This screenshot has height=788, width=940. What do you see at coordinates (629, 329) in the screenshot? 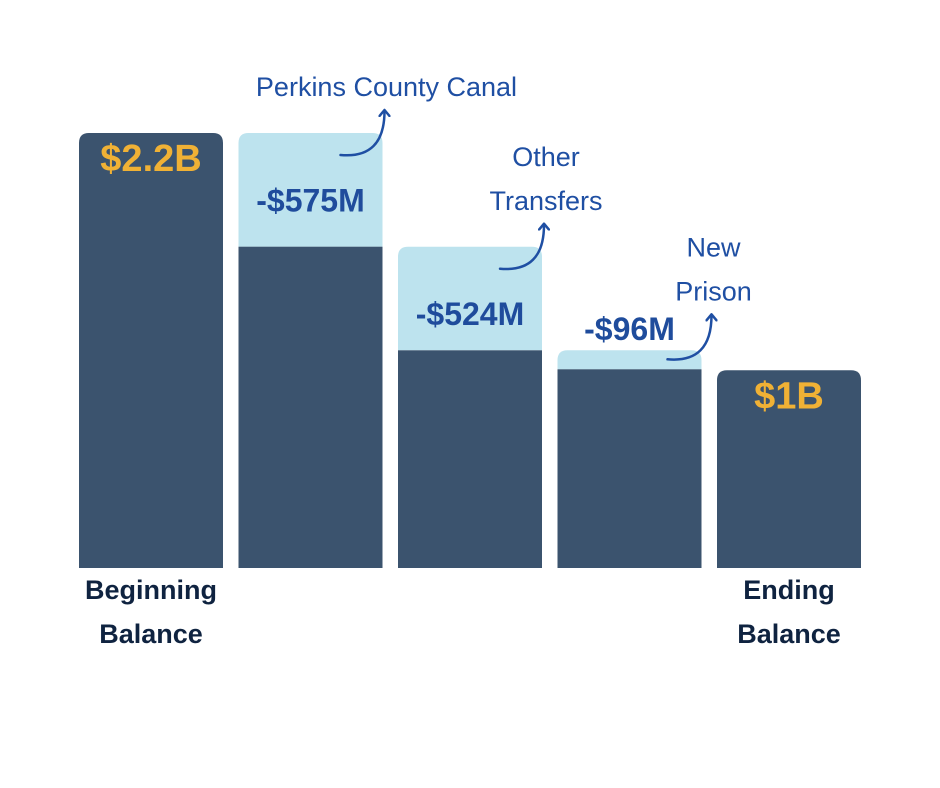
I see `value-label: -$96M` at bounding box center [629, 329].